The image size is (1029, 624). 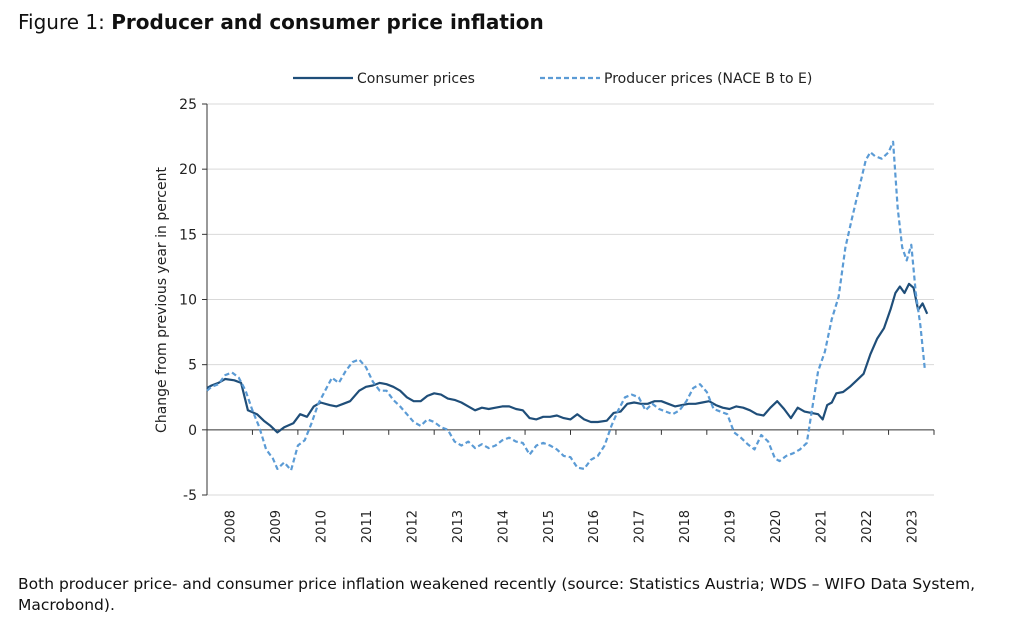 What do you see at coordinates (821, 526) in the screenshot?
I see `x-tick-label: 2021` at bounding box center [821, 526].